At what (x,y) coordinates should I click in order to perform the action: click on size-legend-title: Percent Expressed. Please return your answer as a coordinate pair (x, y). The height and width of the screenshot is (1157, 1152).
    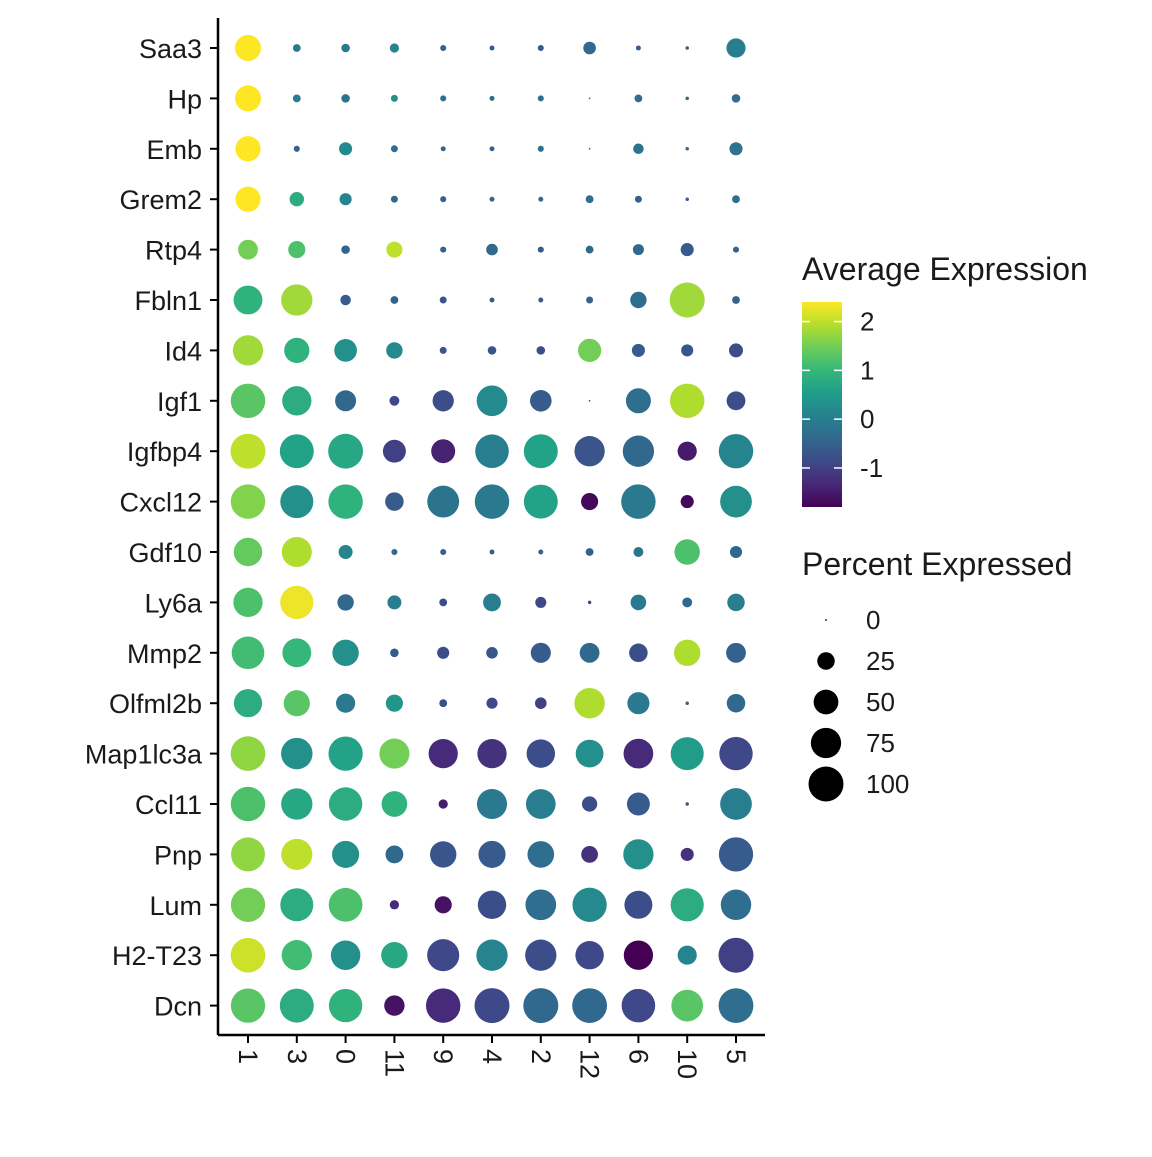
    Looking at the image, I should click on (937, 564).